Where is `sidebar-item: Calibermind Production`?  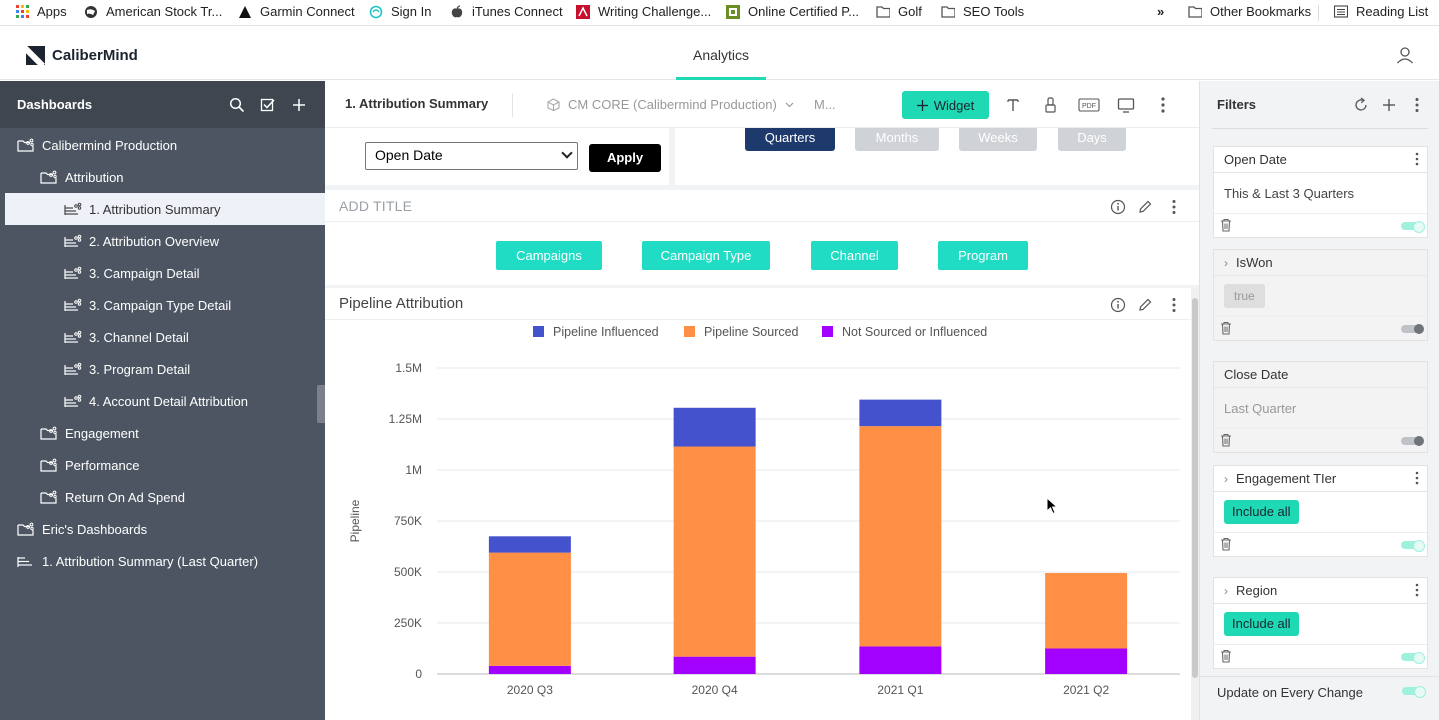
sidebar-item: Calibermind Production is located at coordinates (162, 145).